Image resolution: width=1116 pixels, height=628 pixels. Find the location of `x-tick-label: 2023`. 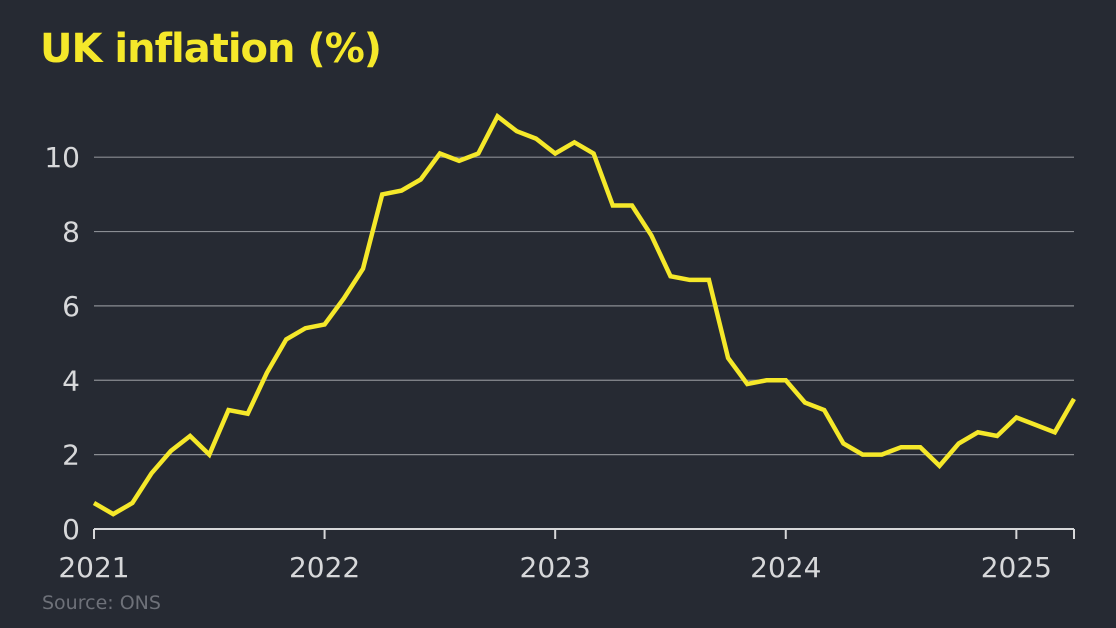

x-tick-label: 2023 is located at coordinates (555, 567).